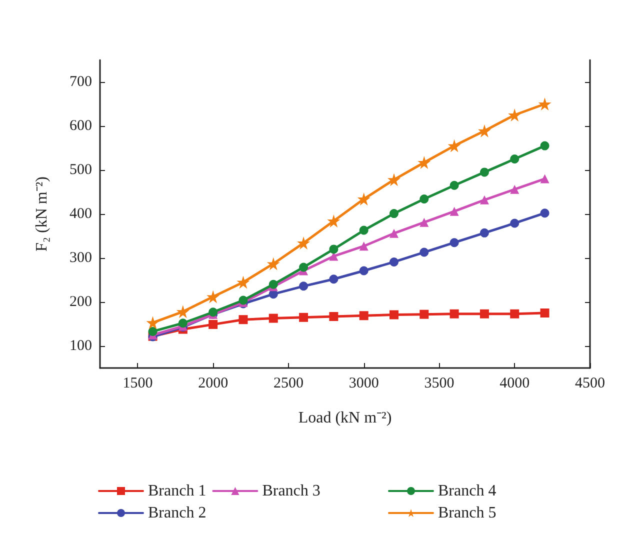 The image size is (619, 550). I want to click on y-tick-label: 300, so click(81, 258).